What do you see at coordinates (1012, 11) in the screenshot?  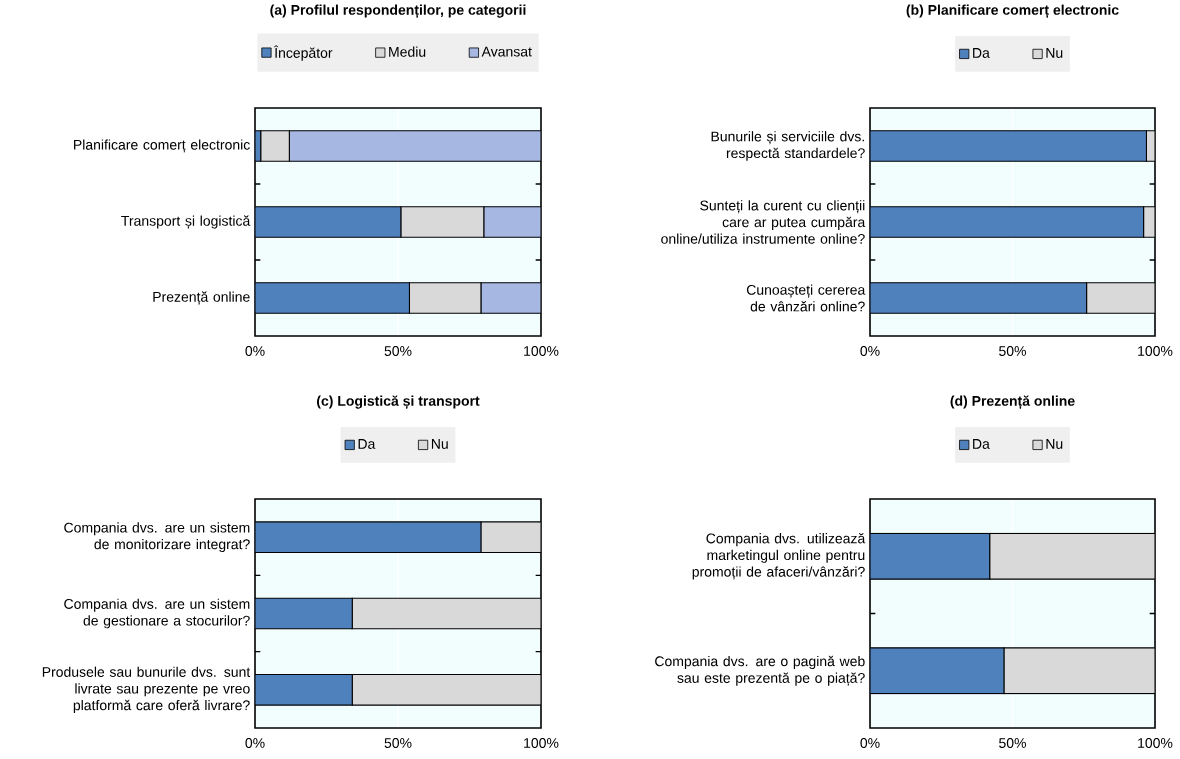 I see `chart-title: (b) Planificare comerț electronic` at bounding box center [1012, 11].